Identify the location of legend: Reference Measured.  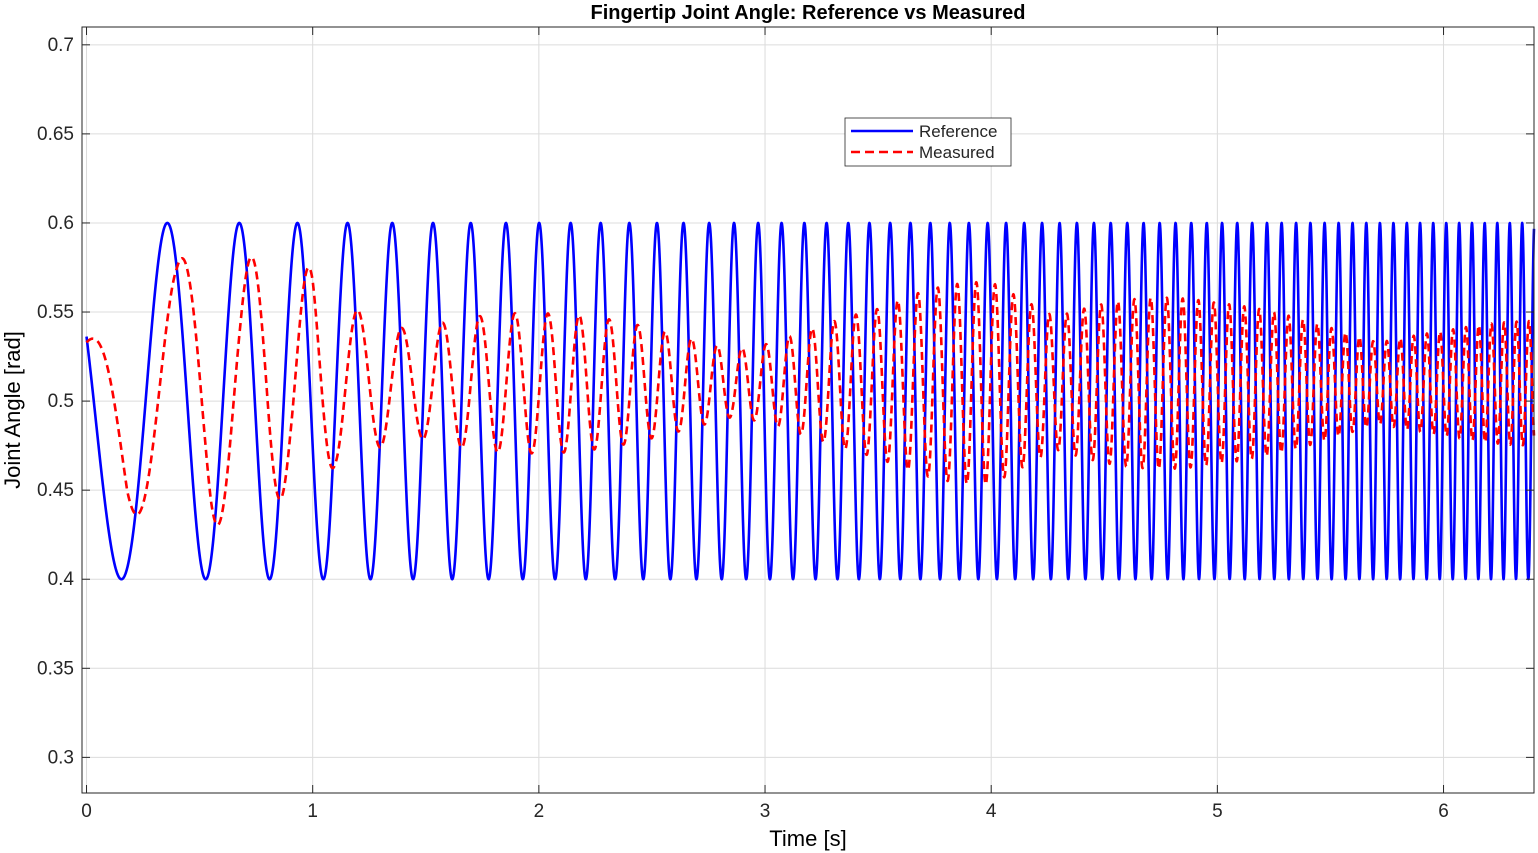
(928, 142).